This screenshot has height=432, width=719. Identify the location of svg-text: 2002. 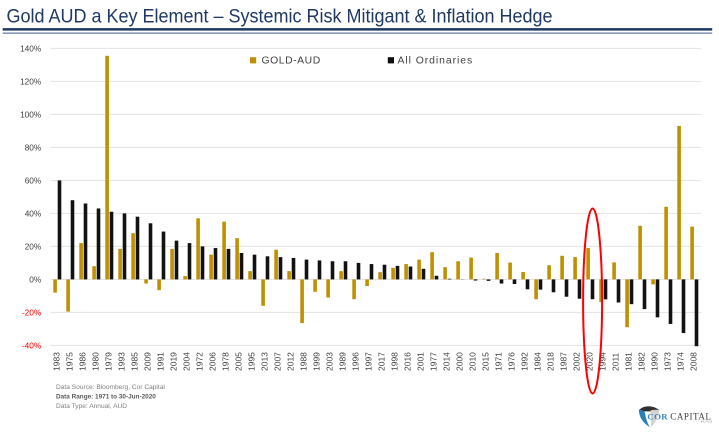
(577, 361).